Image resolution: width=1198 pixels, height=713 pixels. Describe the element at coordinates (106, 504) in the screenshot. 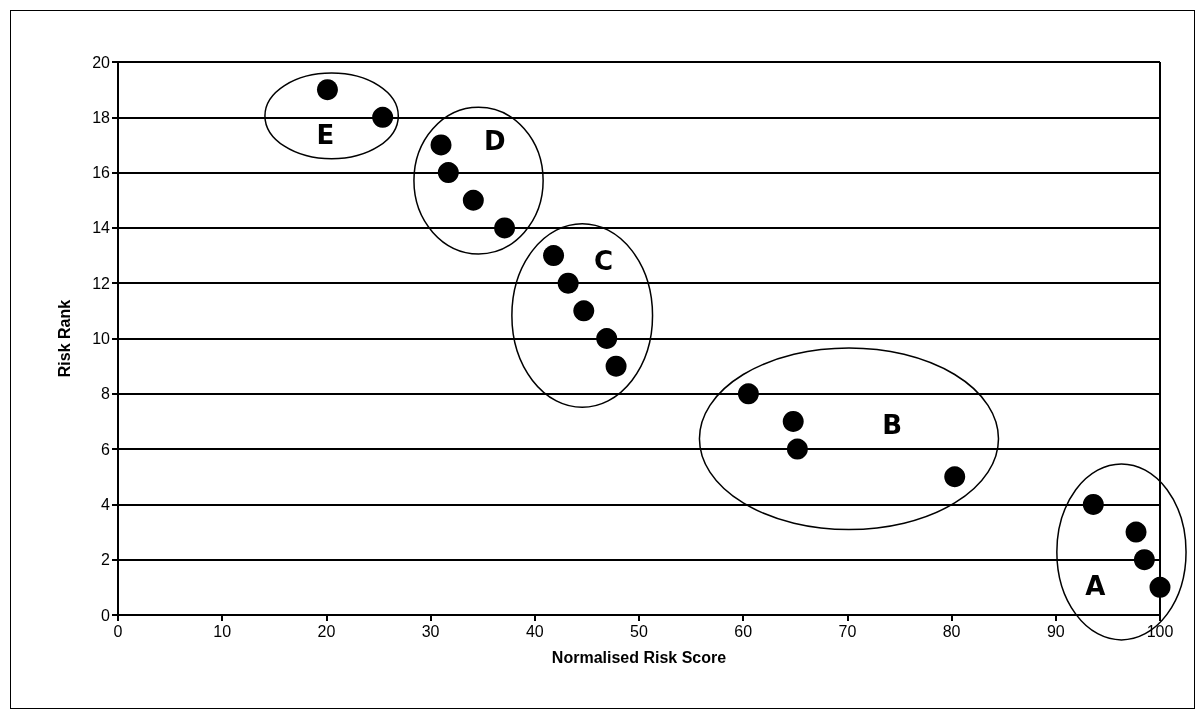

I see `y-tick-label: 4` at that location.